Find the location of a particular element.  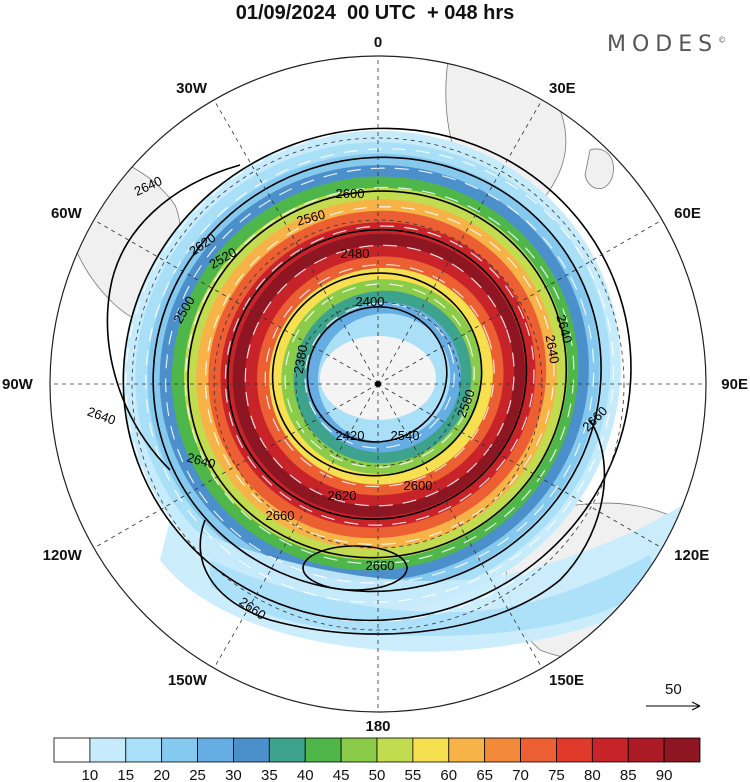

longitude-label: 180 is located at coordinates (377, 726).